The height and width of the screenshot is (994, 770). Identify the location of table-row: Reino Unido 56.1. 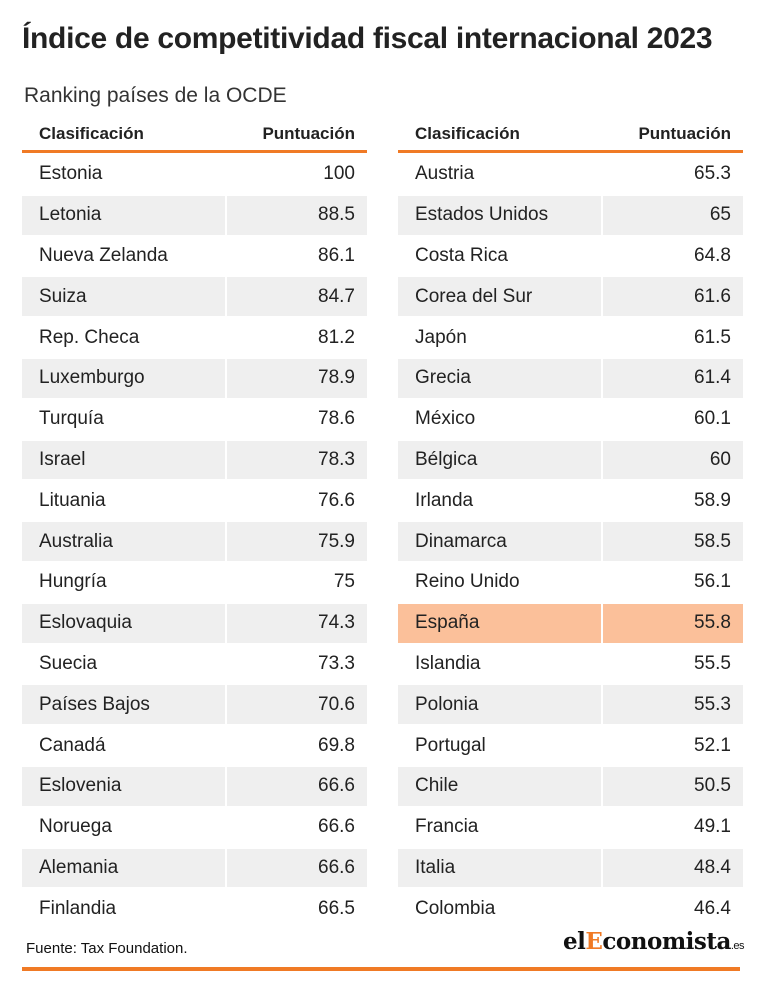
(570, 582).